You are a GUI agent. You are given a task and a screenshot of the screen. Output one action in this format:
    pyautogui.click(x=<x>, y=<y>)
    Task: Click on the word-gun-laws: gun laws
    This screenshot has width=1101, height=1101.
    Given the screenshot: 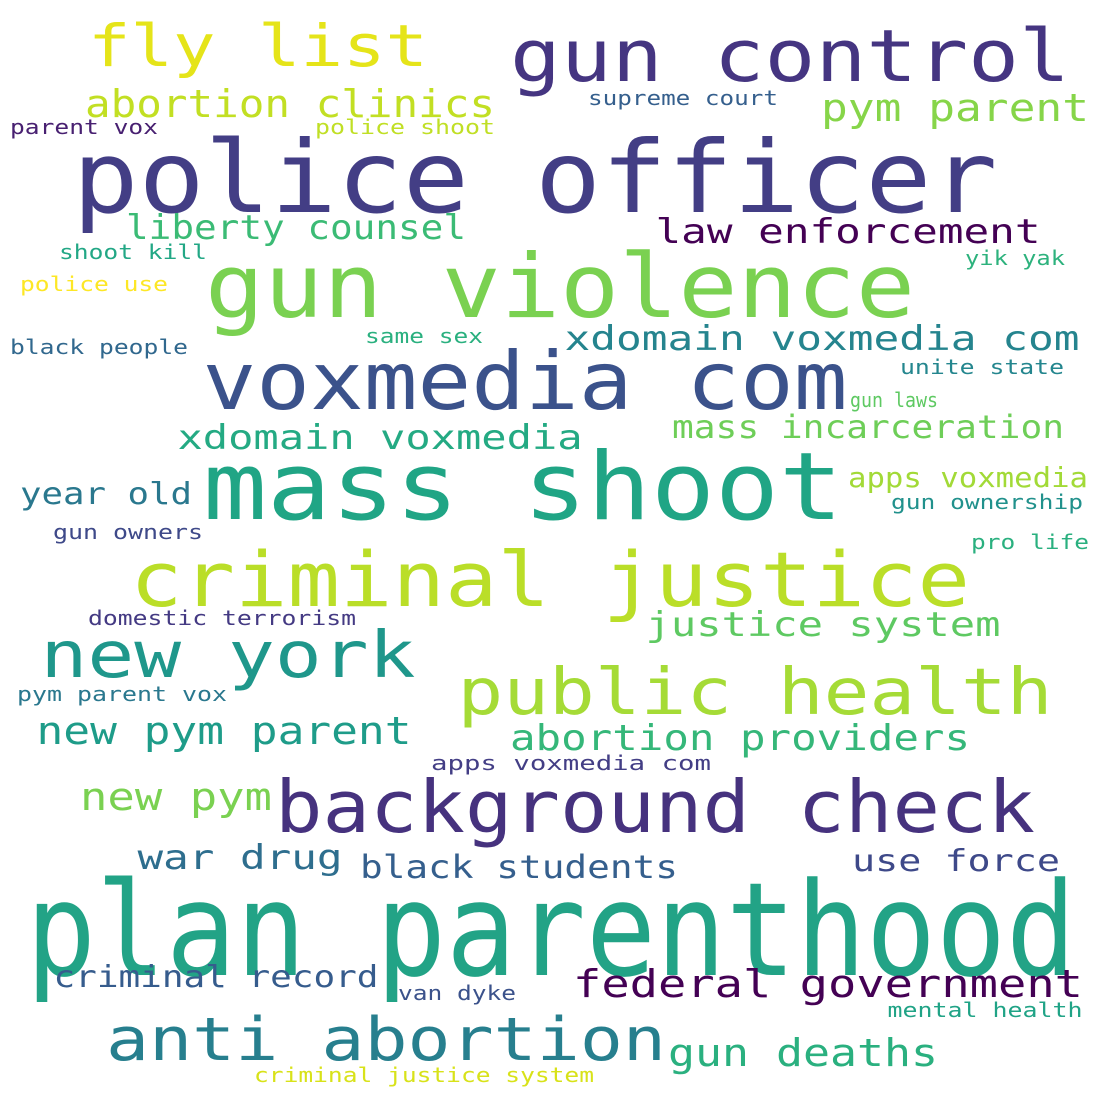 What is the action you would take?
    pyautogui.click(x=894, y=400)
    